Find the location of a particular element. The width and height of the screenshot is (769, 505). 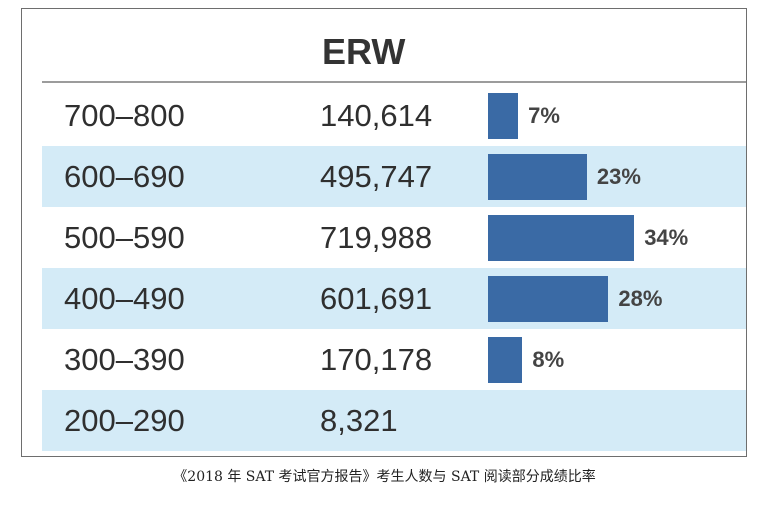

score-range-label: 400–490 is located at coordinates (124, 298).